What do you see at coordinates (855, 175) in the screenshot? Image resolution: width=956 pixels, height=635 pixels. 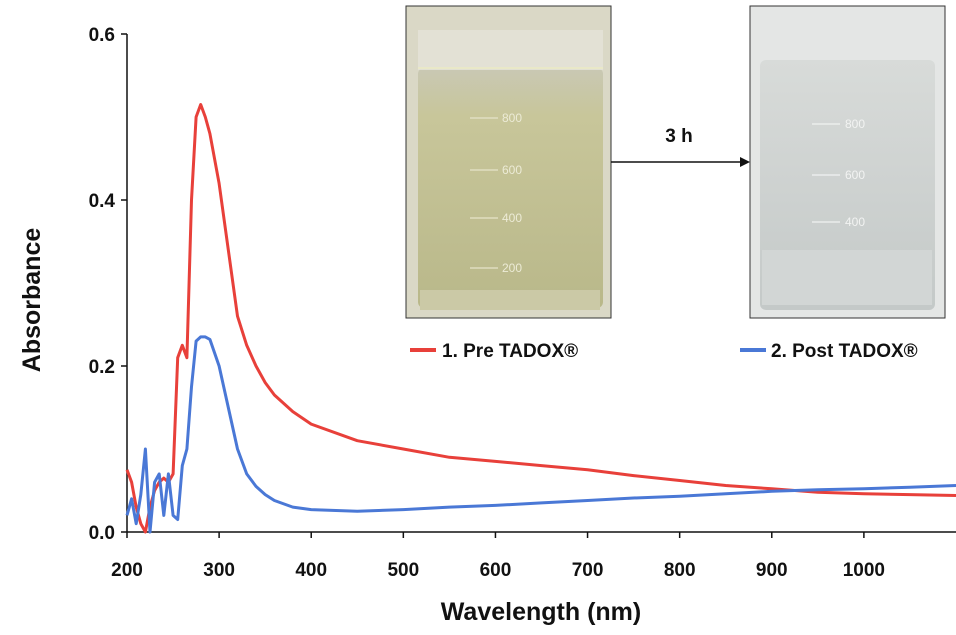 I see `beaker-post-mark-600: 600` at bounding box center [855, 175].